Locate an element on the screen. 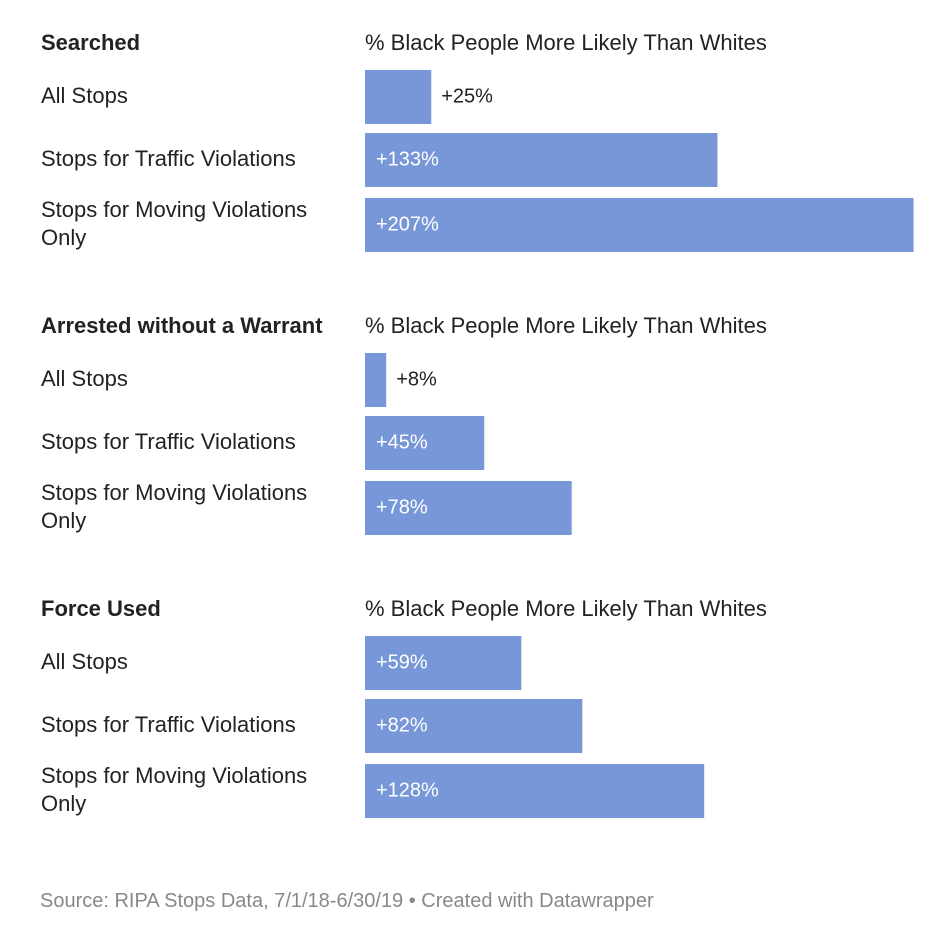 The width and height of the screenshot is (936, 936). section-title: Searched is located at coordinates (90, 42).